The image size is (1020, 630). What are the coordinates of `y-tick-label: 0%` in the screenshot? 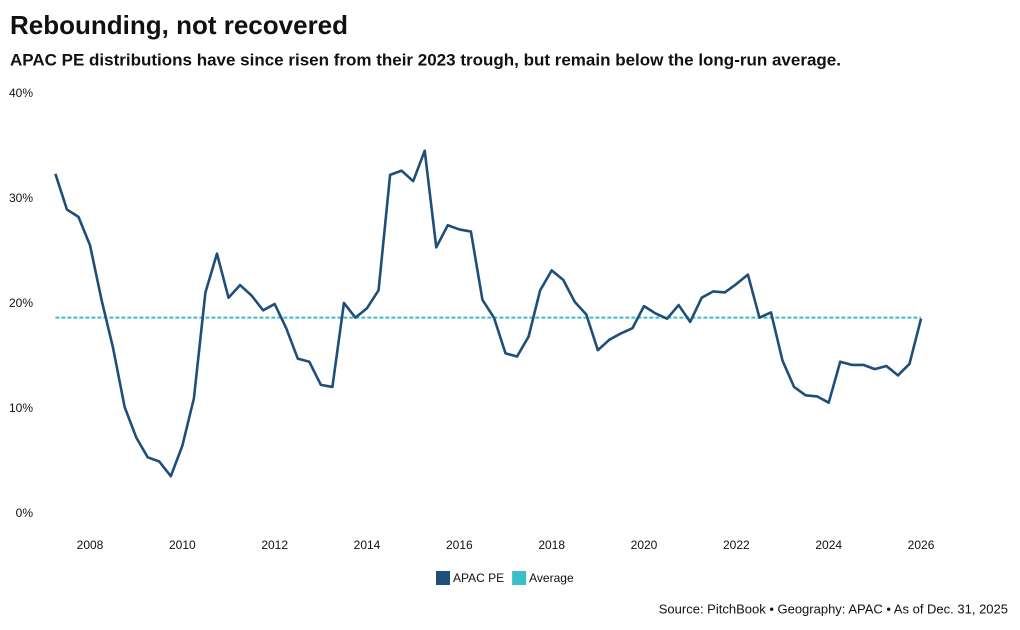 It's located at (25, 513).